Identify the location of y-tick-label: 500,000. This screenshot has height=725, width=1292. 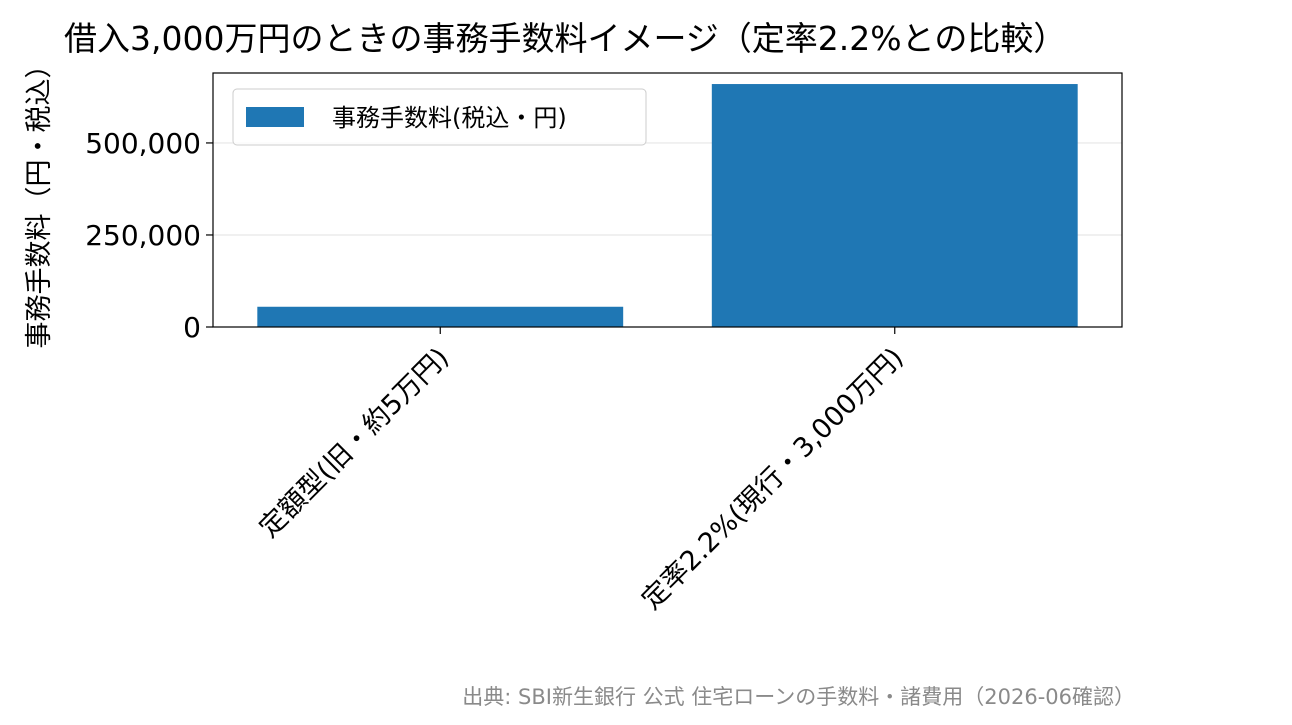
(143, 143).